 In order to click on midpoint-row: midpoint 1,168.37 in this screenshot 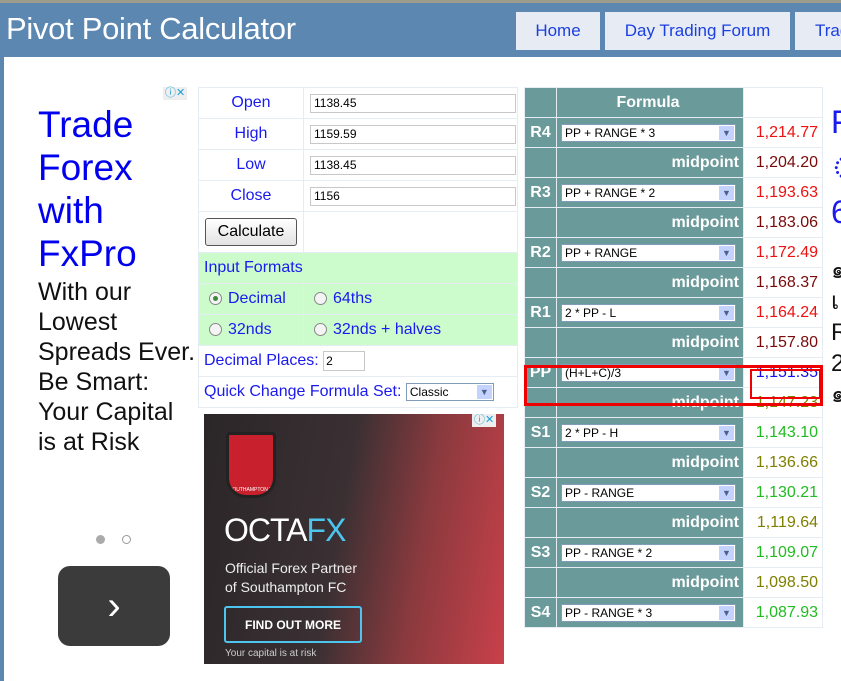, I will do `click(673, 282)`.